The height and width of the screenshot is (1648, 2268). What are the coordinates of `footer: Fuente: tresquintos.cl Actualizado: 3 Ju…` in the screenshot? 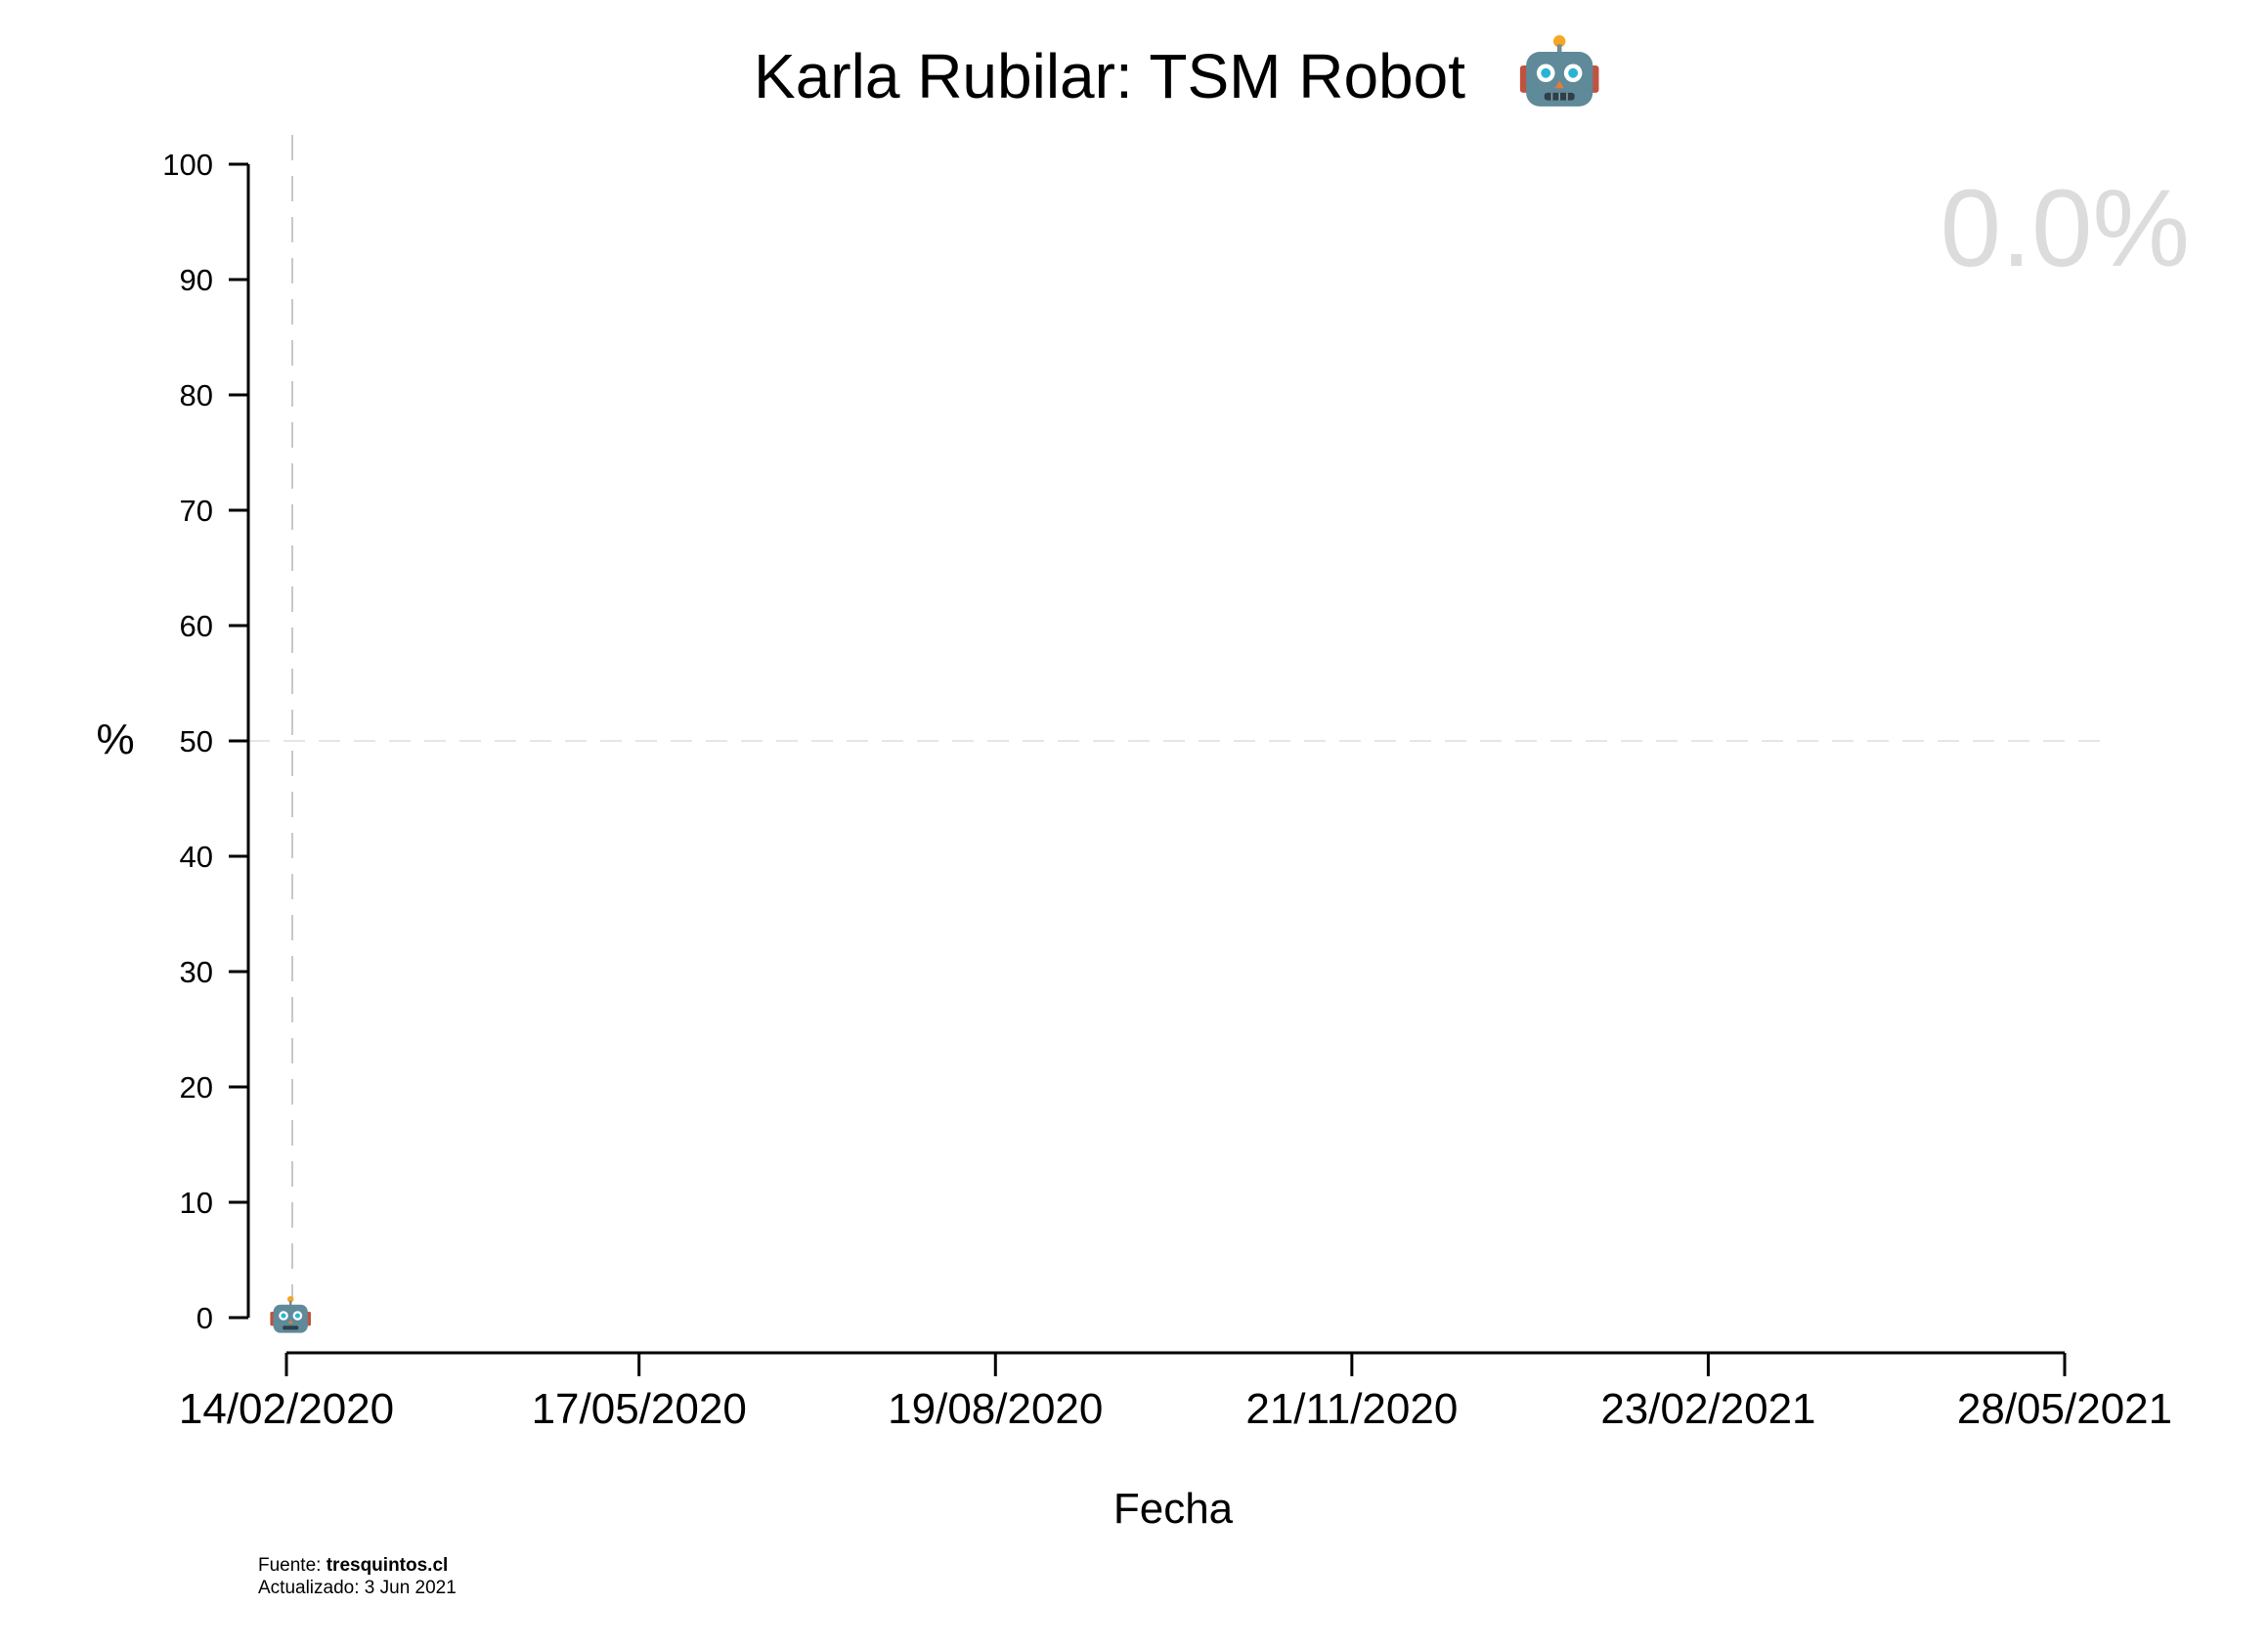 It's located at (357, 1576).